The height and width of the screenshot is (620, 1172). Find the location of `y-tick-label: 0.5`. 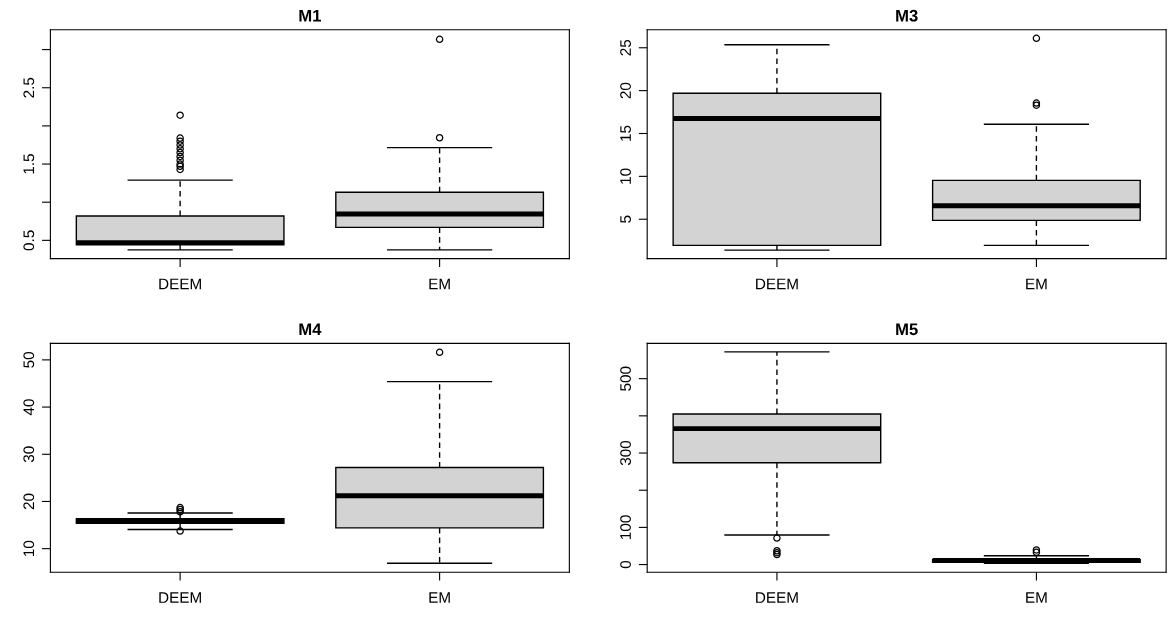

y-tick-label: 0.5 is located at coordinates (29, 240).